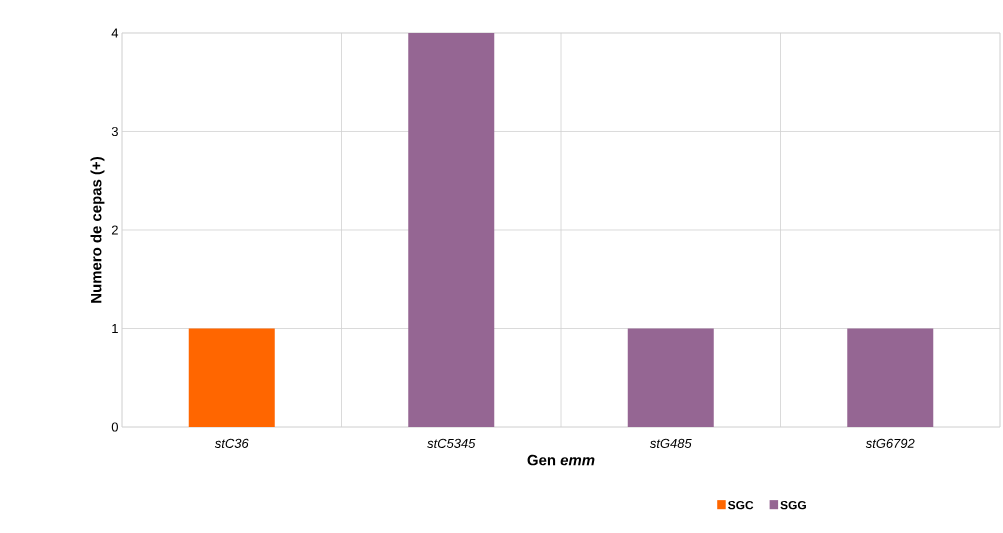 The height and width of the screenshot is (533, 1003). What do you see at coordinates (890, 443) in the screenshot?
I see `x-tick-label: stG6792` at bounding box center [890, 443].